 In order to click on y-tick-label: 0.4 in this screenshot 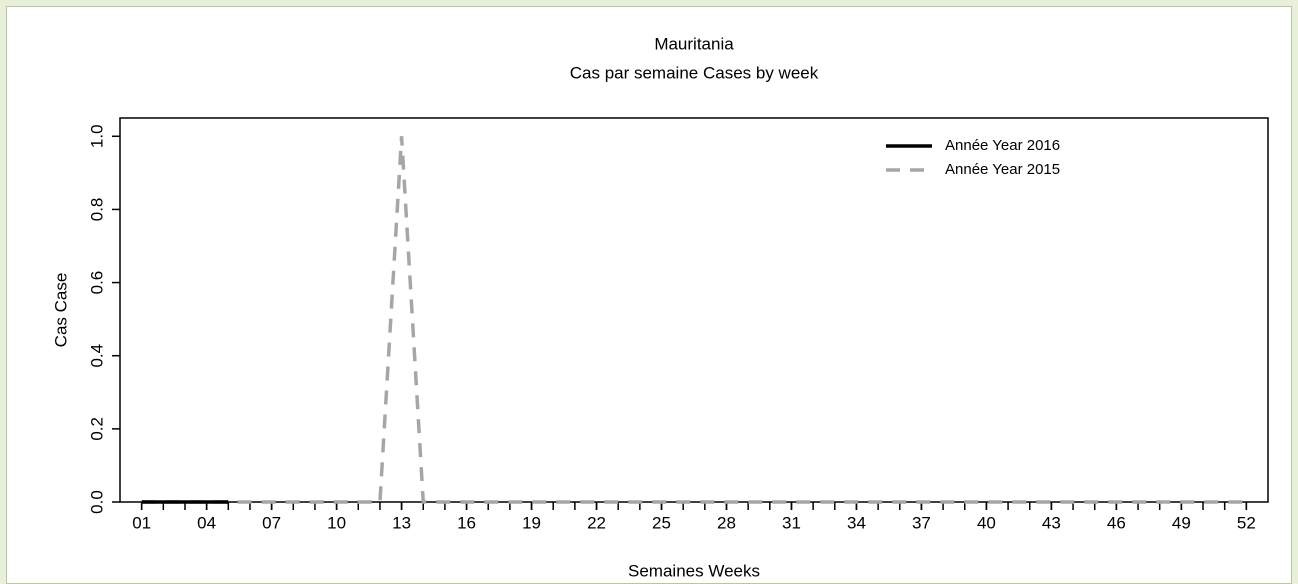, I will do `click(96, 356)`.